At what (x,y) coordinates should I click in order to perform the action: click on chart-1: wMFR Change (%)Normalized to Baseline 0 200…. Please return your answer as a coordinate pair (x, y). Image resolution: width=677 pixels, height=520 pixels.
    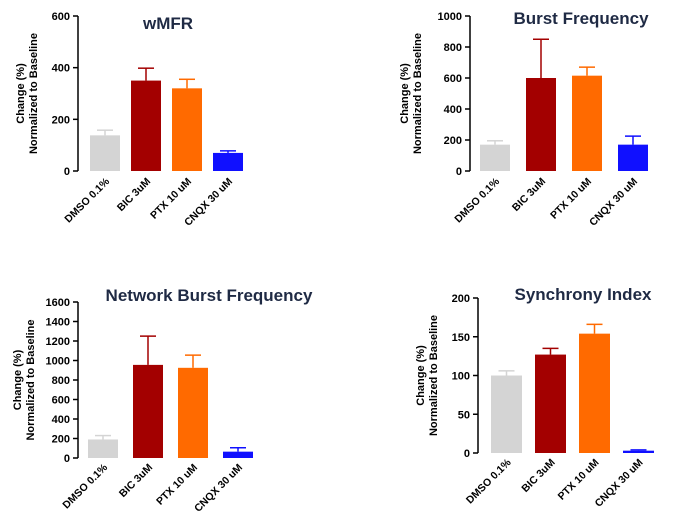
    Looking at the image, I should click on (129, 120).